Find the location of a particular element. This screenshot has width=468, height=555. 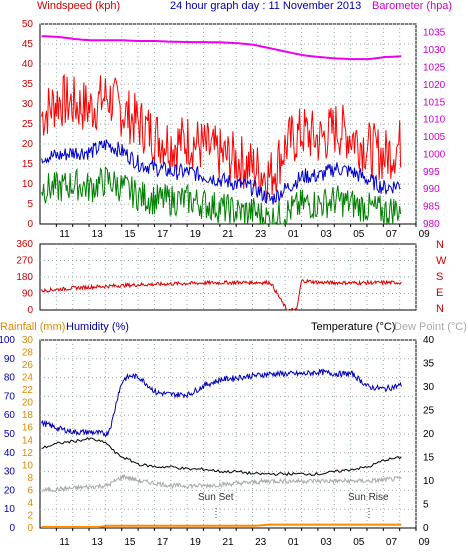

barometer-y-tick-label: 1000 is located at coordinates (434, 154).